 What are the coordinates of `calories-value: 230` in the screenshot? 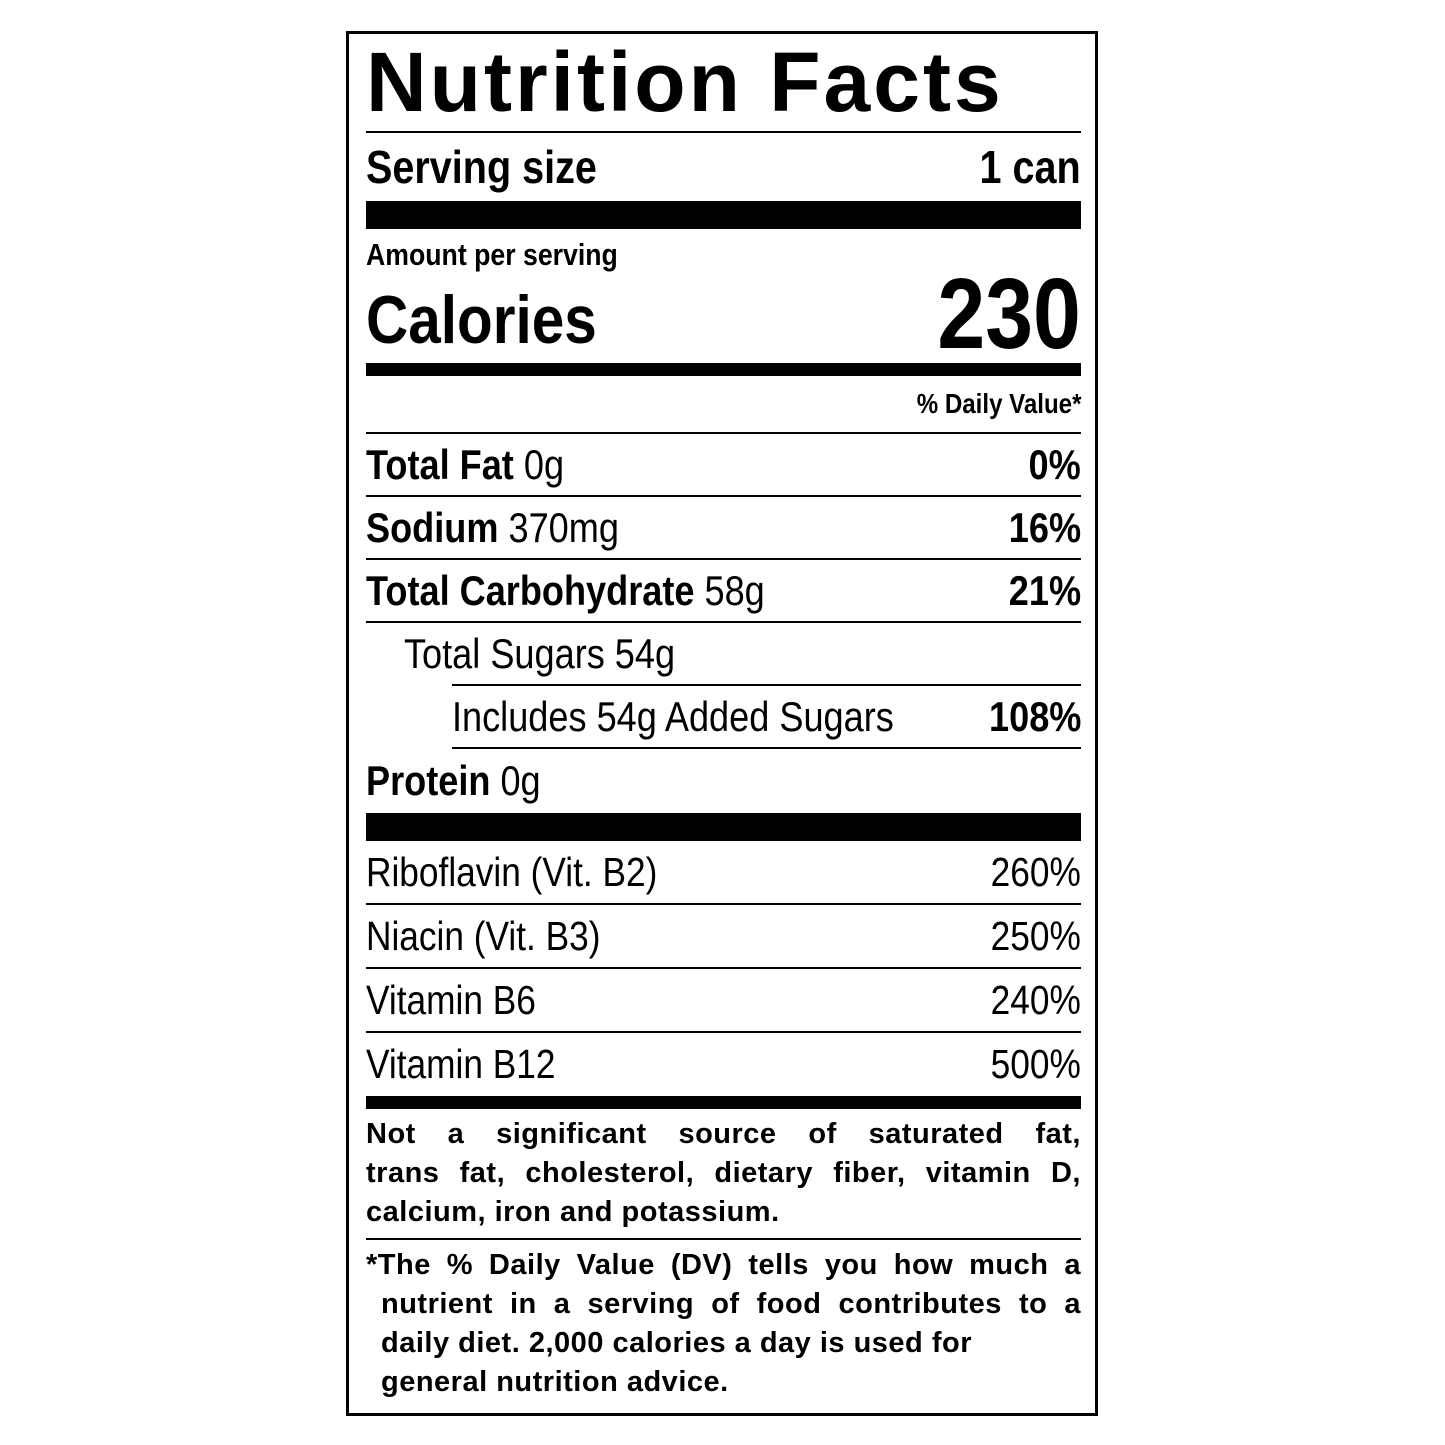 It's located at (1009, 314).